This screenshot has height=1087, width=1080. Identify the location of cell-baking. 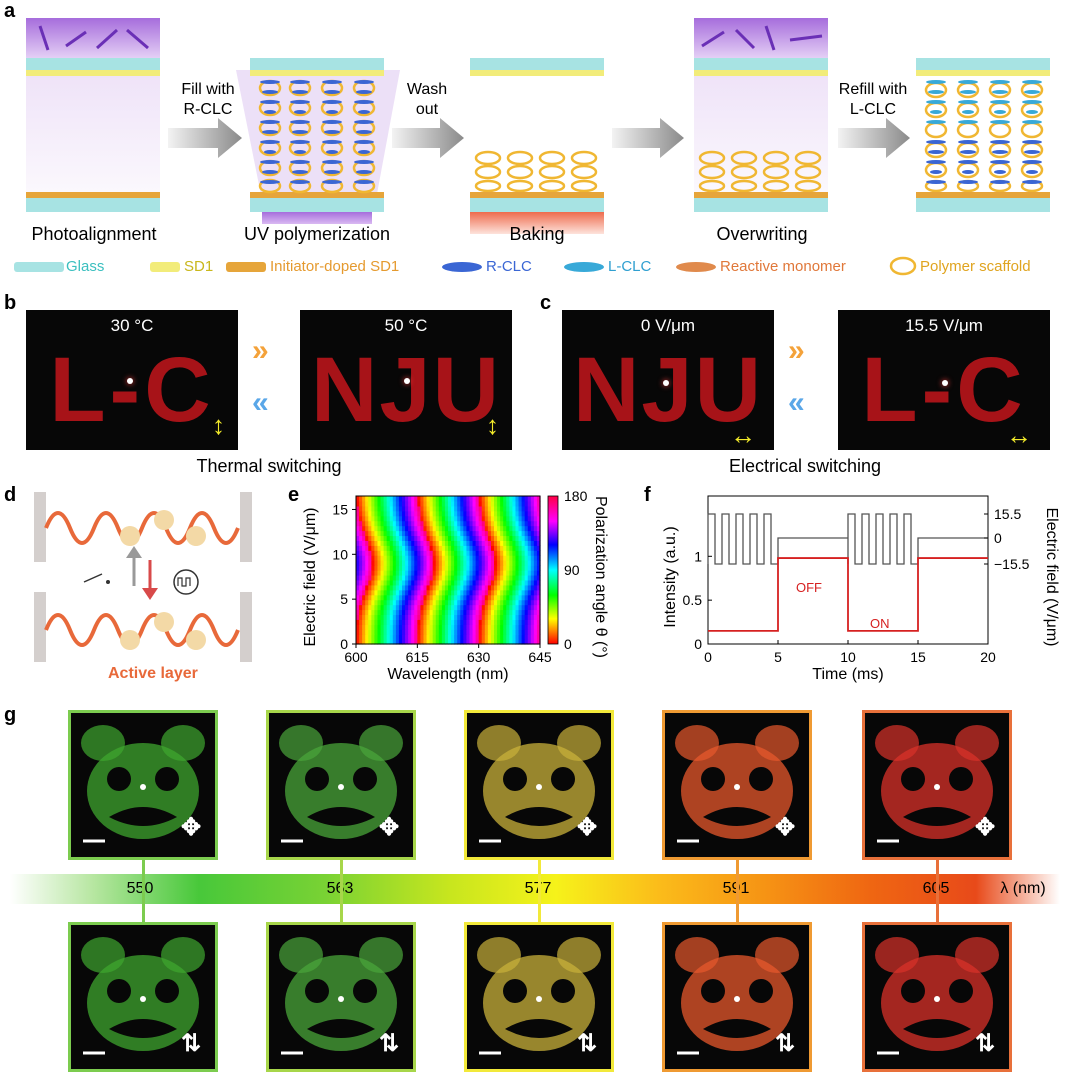
(537, 146).